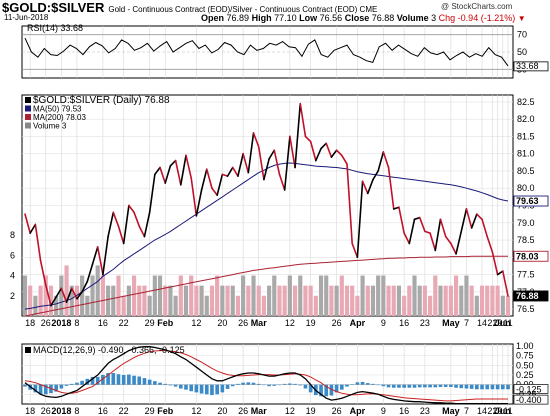  What do you see at coordinates (150, 323) in the screenshot?
I see `x-tick-label: 29` at bounding box center [150, 323].